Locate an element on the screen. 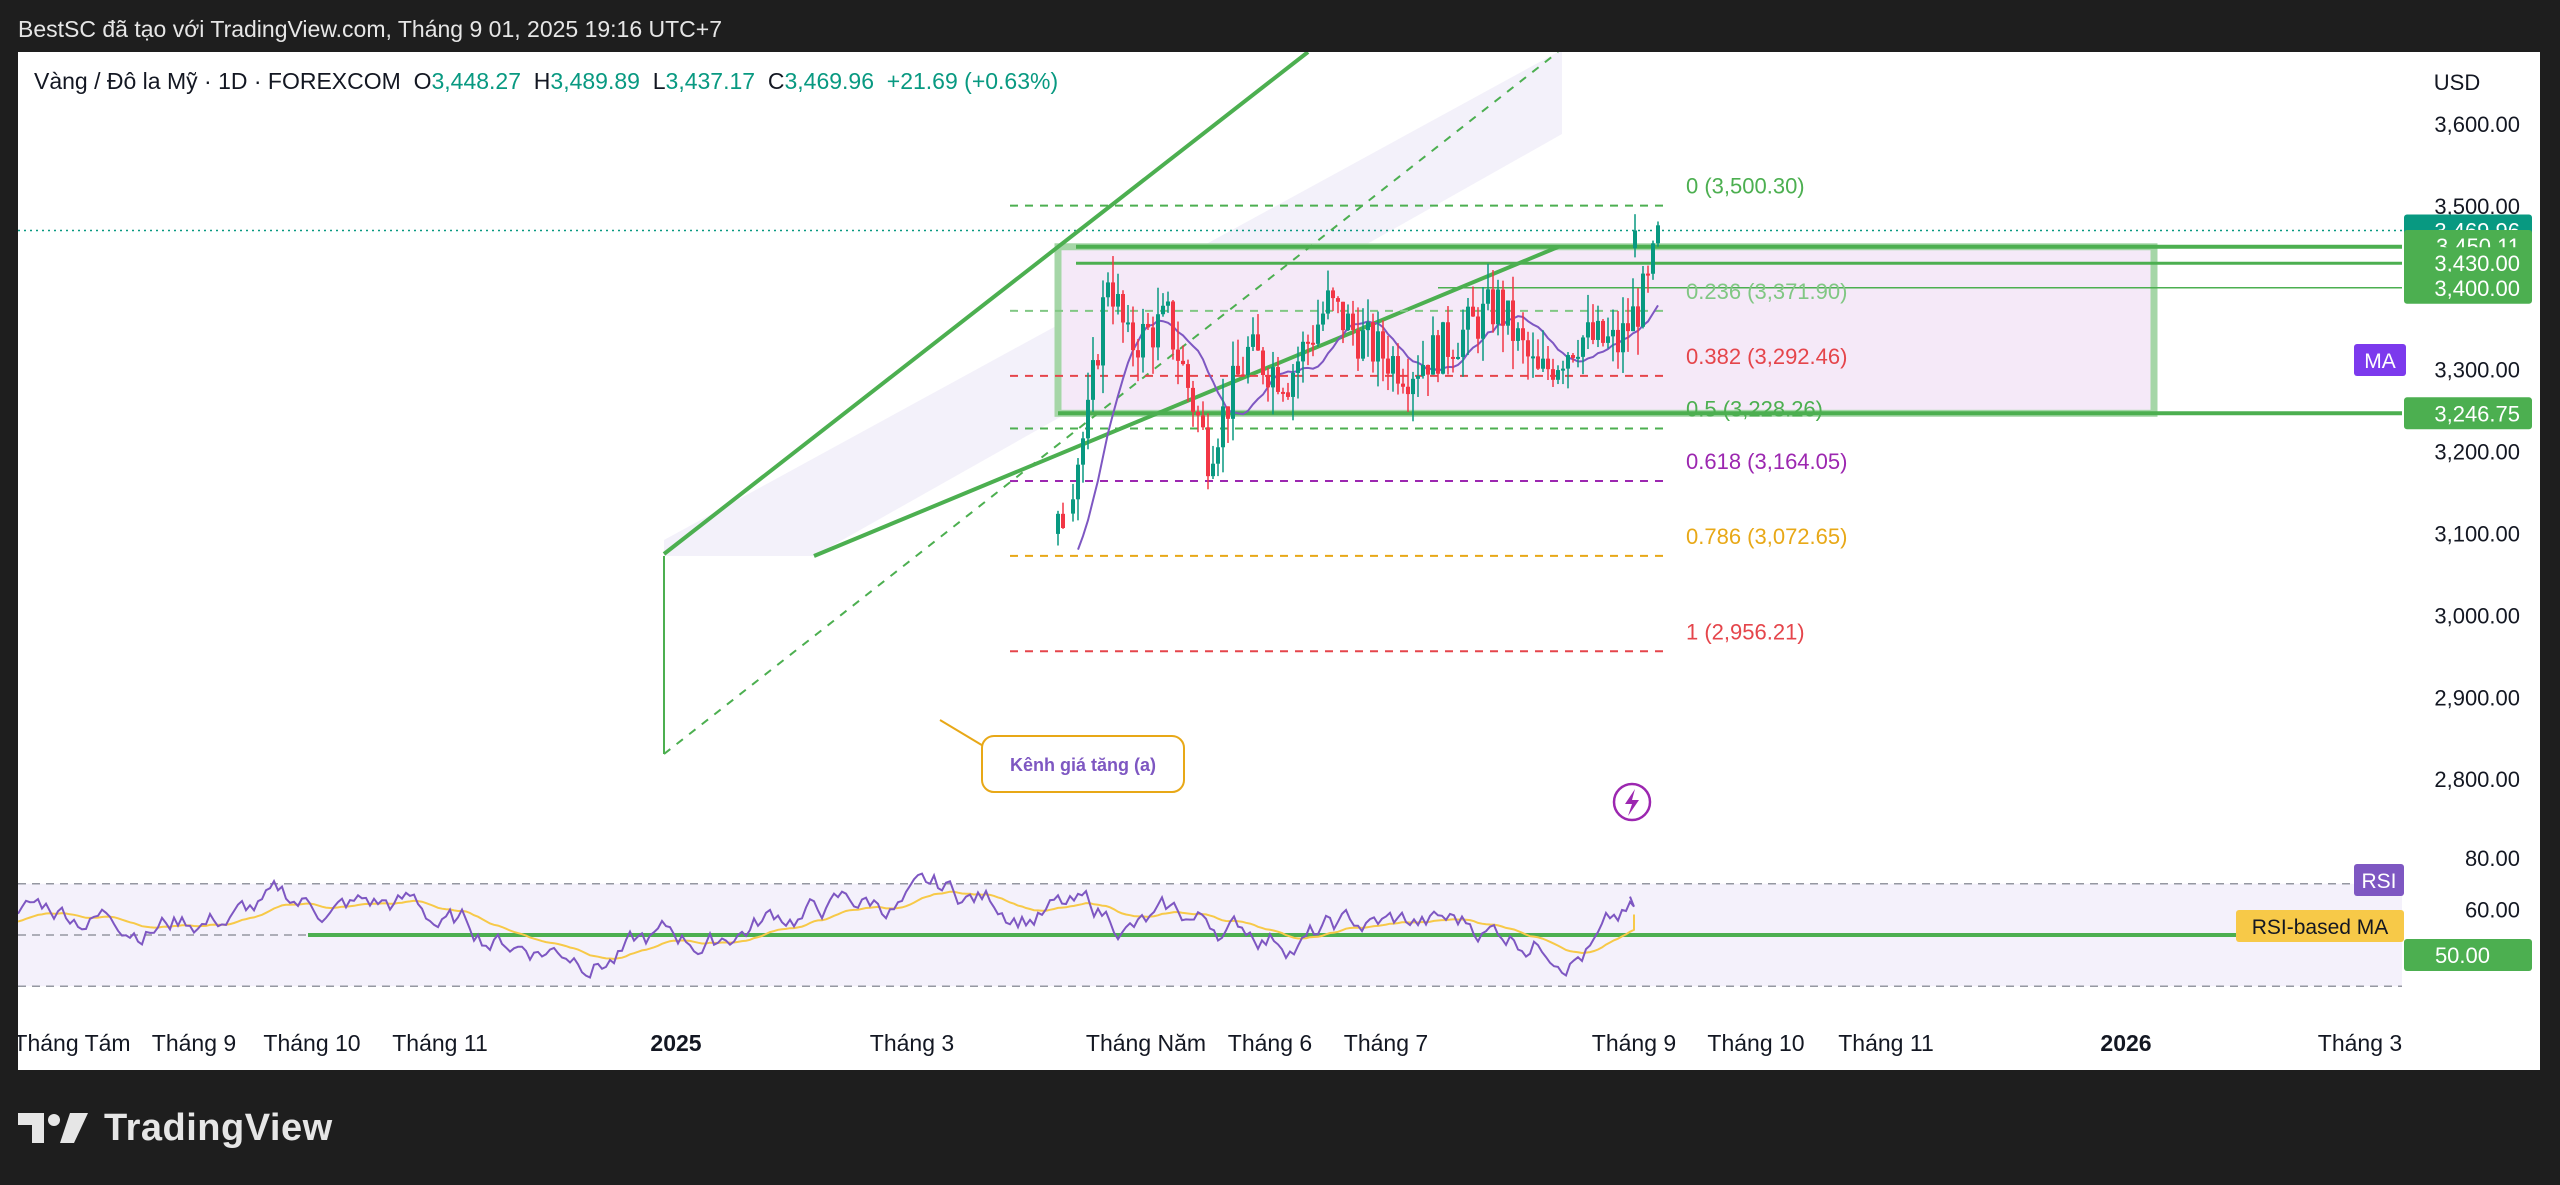  fib-label-6: 1 (2,956.21) is located at coordinates (1745, 631).